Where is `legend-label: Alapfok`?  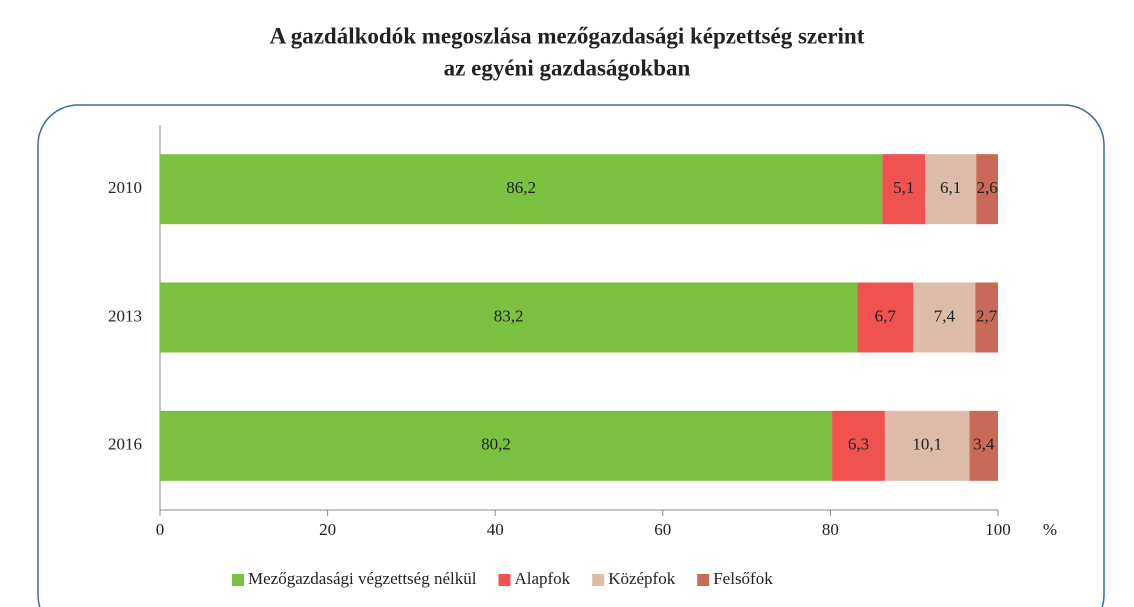
legend-label: Alapfok is located at coordinates (542, 578).